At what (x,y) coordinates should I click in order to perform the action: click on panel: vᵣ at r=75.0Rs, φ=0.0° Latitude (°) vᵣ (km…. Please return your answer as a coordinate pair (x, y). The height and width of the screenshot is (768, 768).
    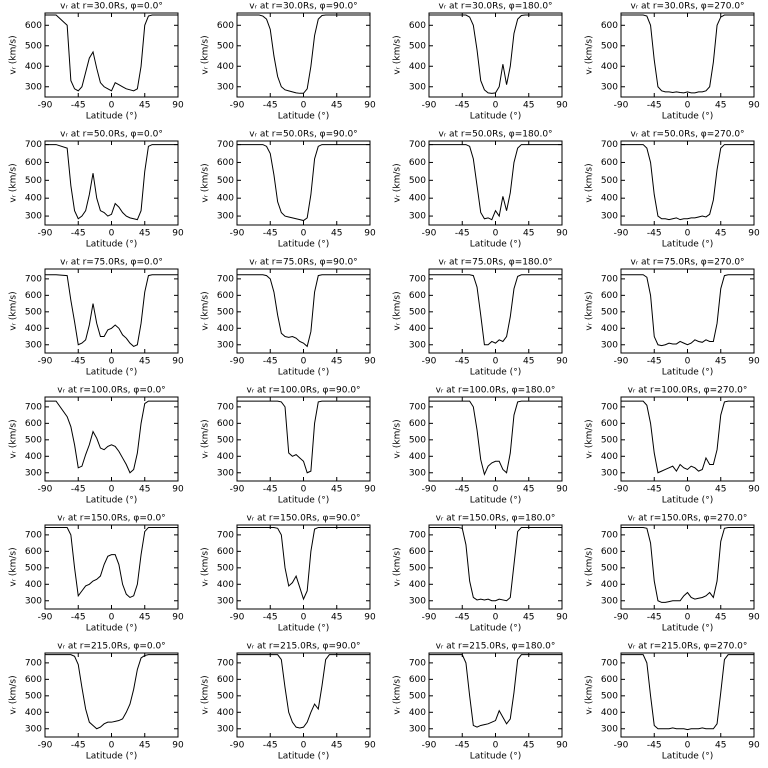
    Looking at the image, I should click on (96, 318).